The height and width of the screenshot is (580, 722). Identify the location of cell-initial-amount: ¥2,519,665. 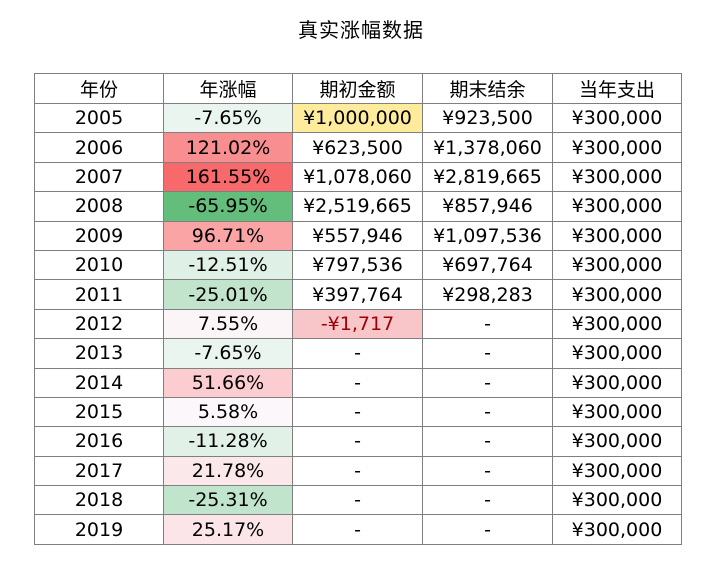
(357, 206).